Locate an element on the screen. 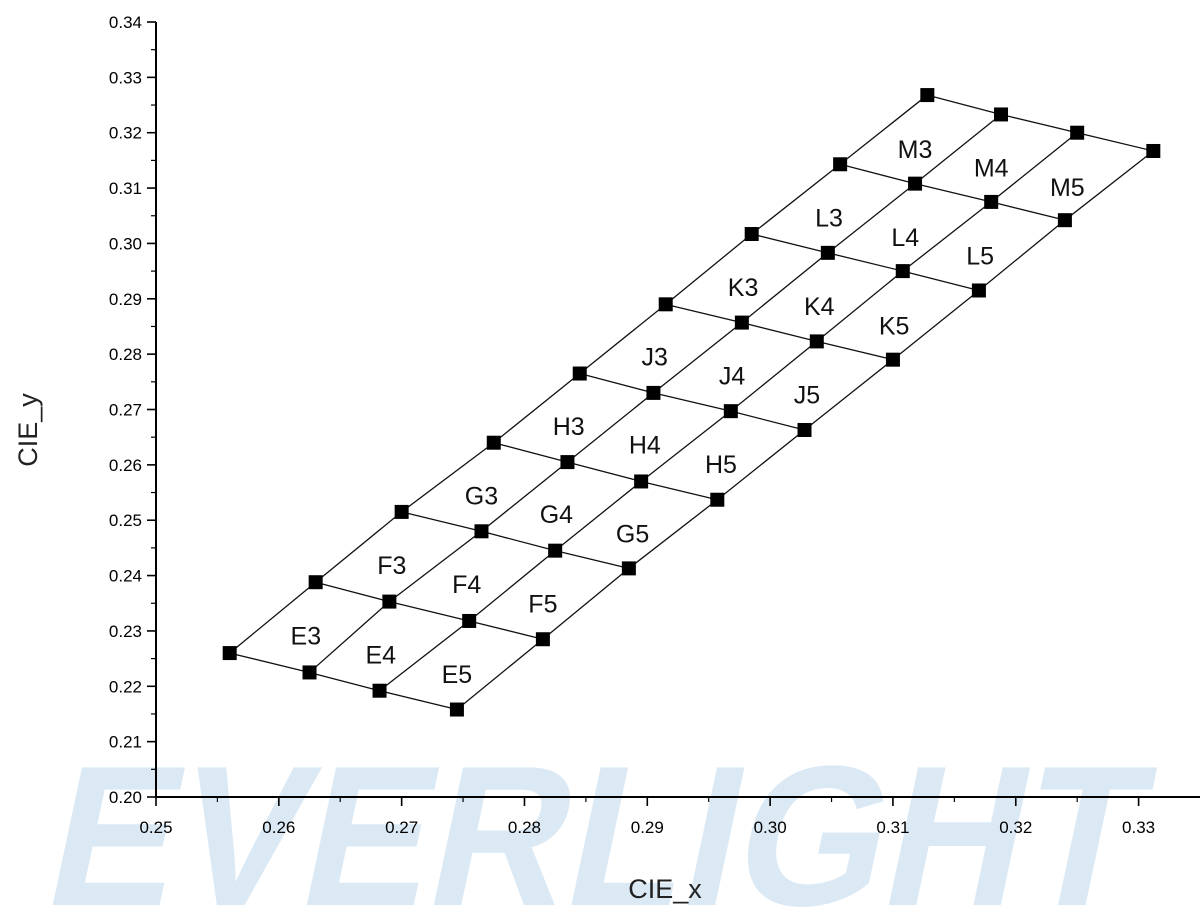 The height and width of the screenshot is (912, 1200). x-tick-label: 0.30 is located at coordinates (770, 827).